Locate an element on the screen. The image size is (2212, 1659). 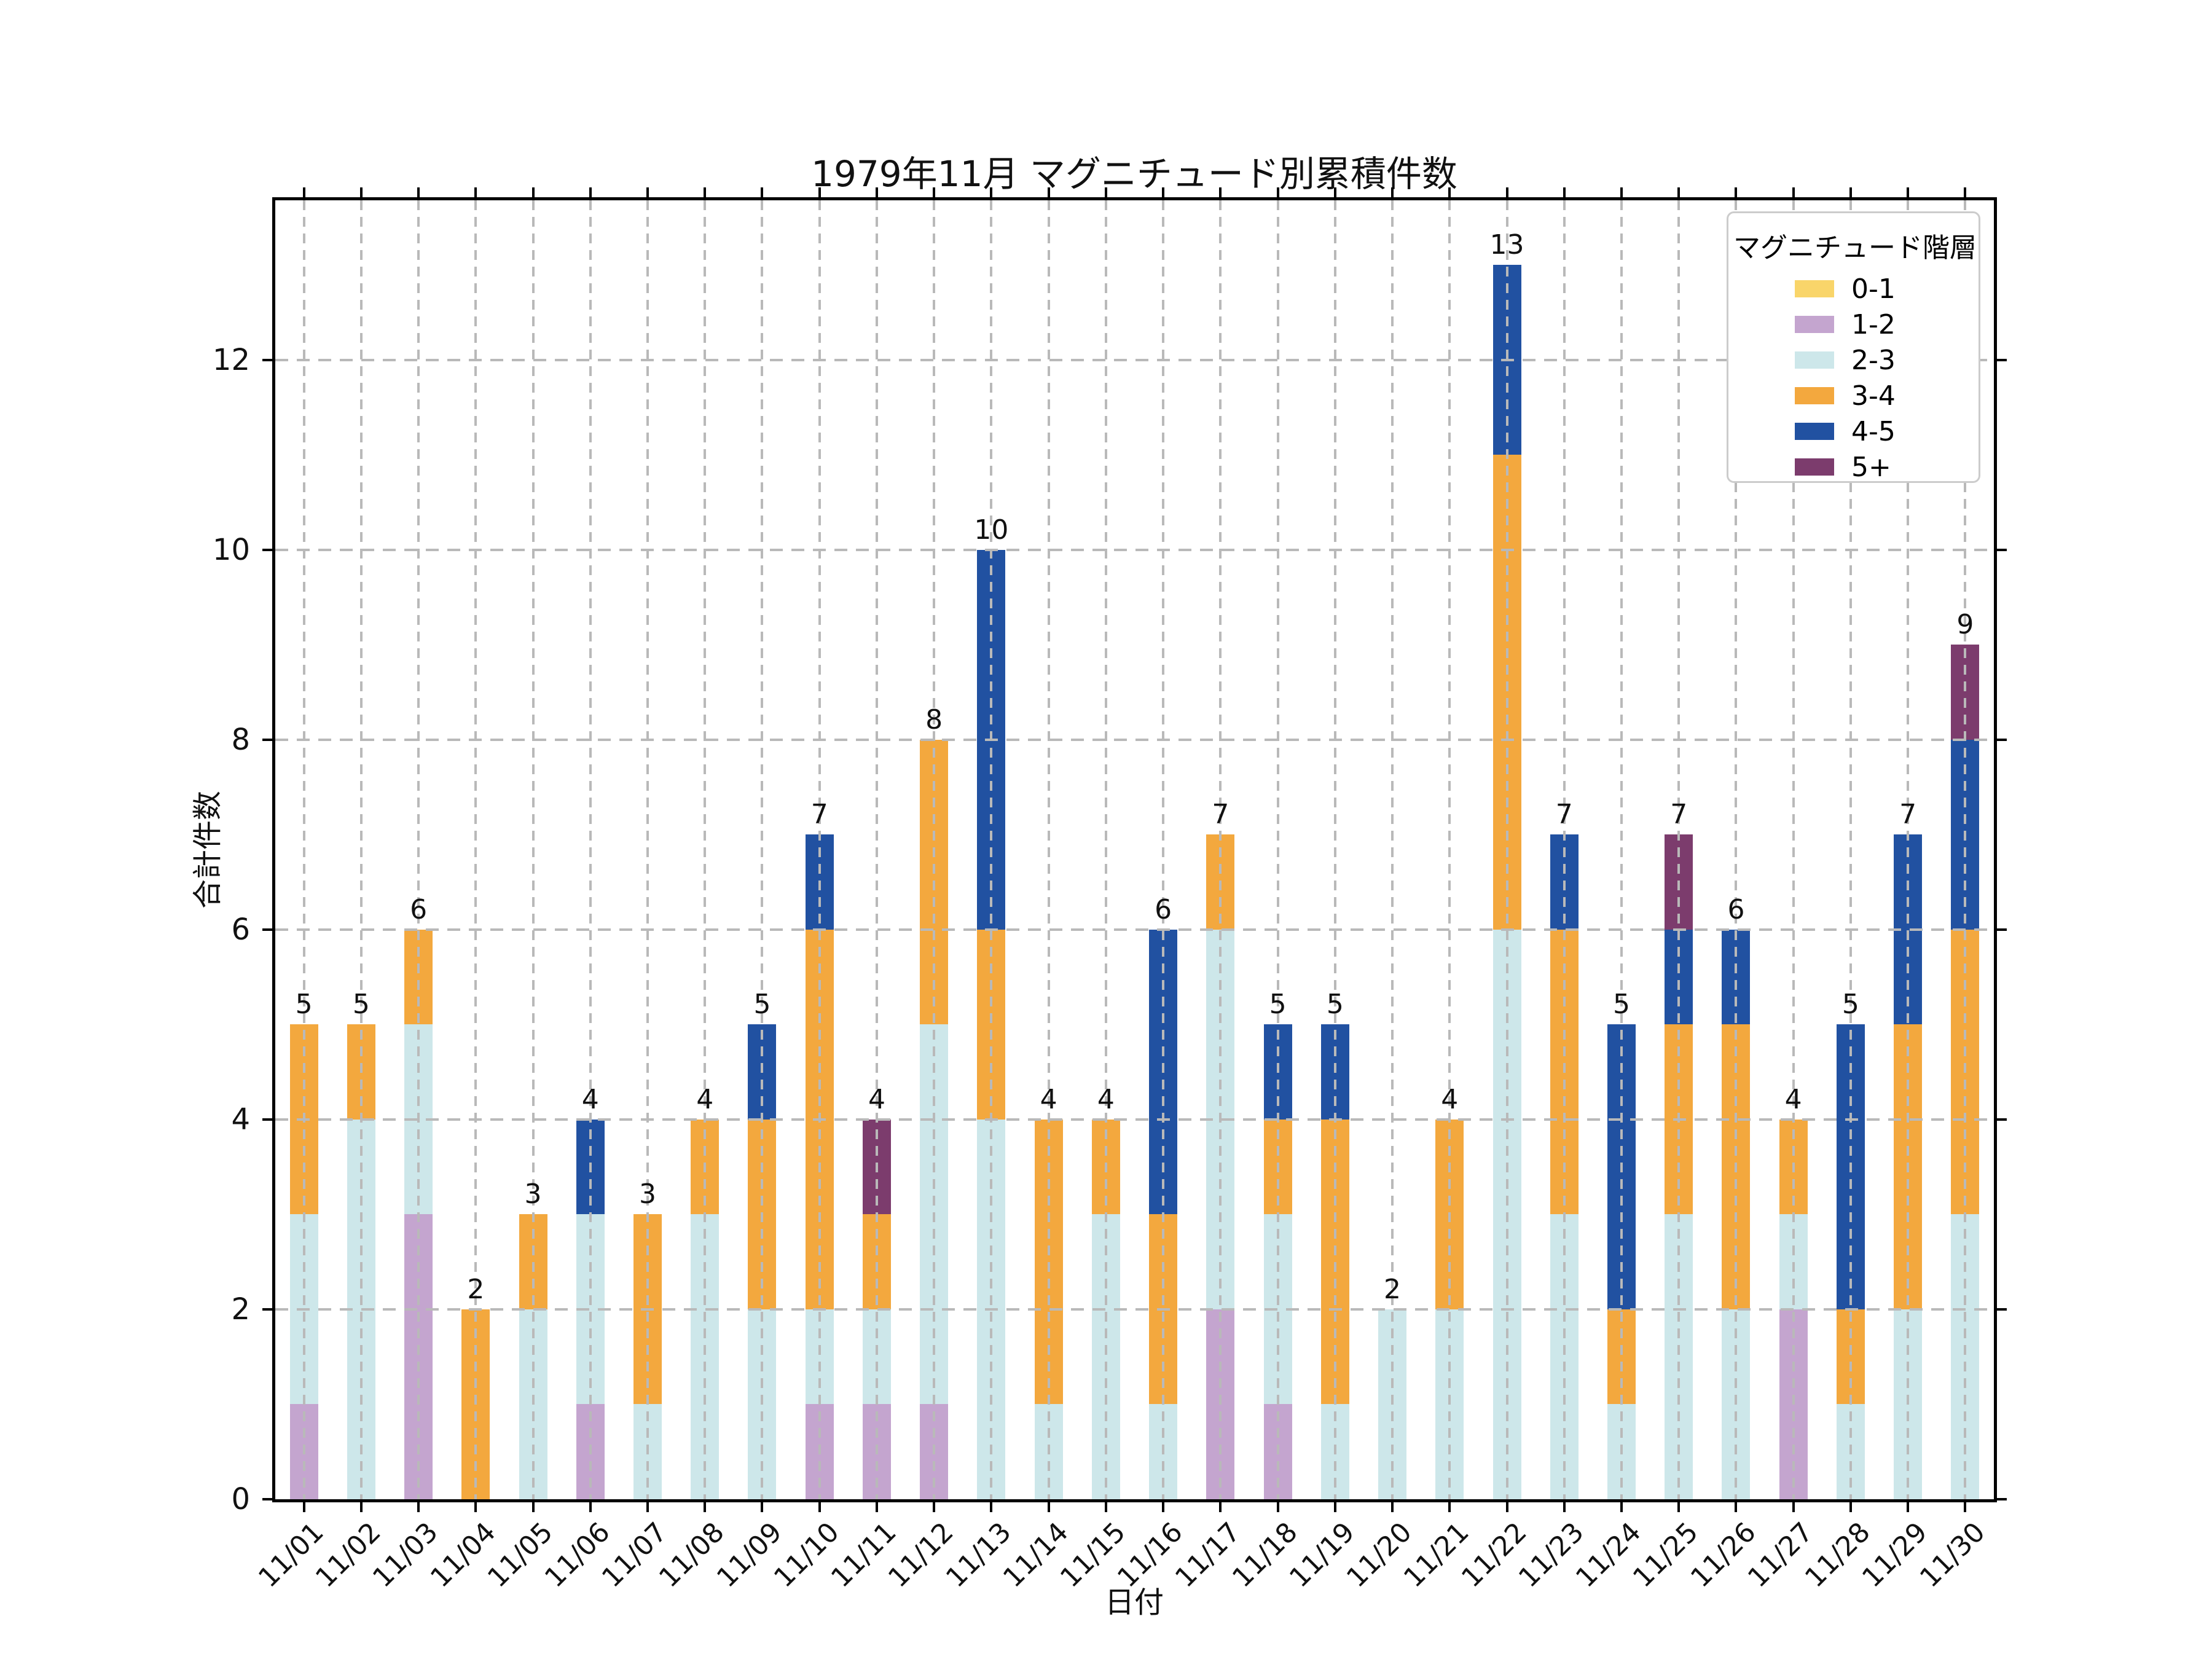
chart-title: 1979年11月 マグニチュード別累積件数 is located at coordinates (1134, 174).